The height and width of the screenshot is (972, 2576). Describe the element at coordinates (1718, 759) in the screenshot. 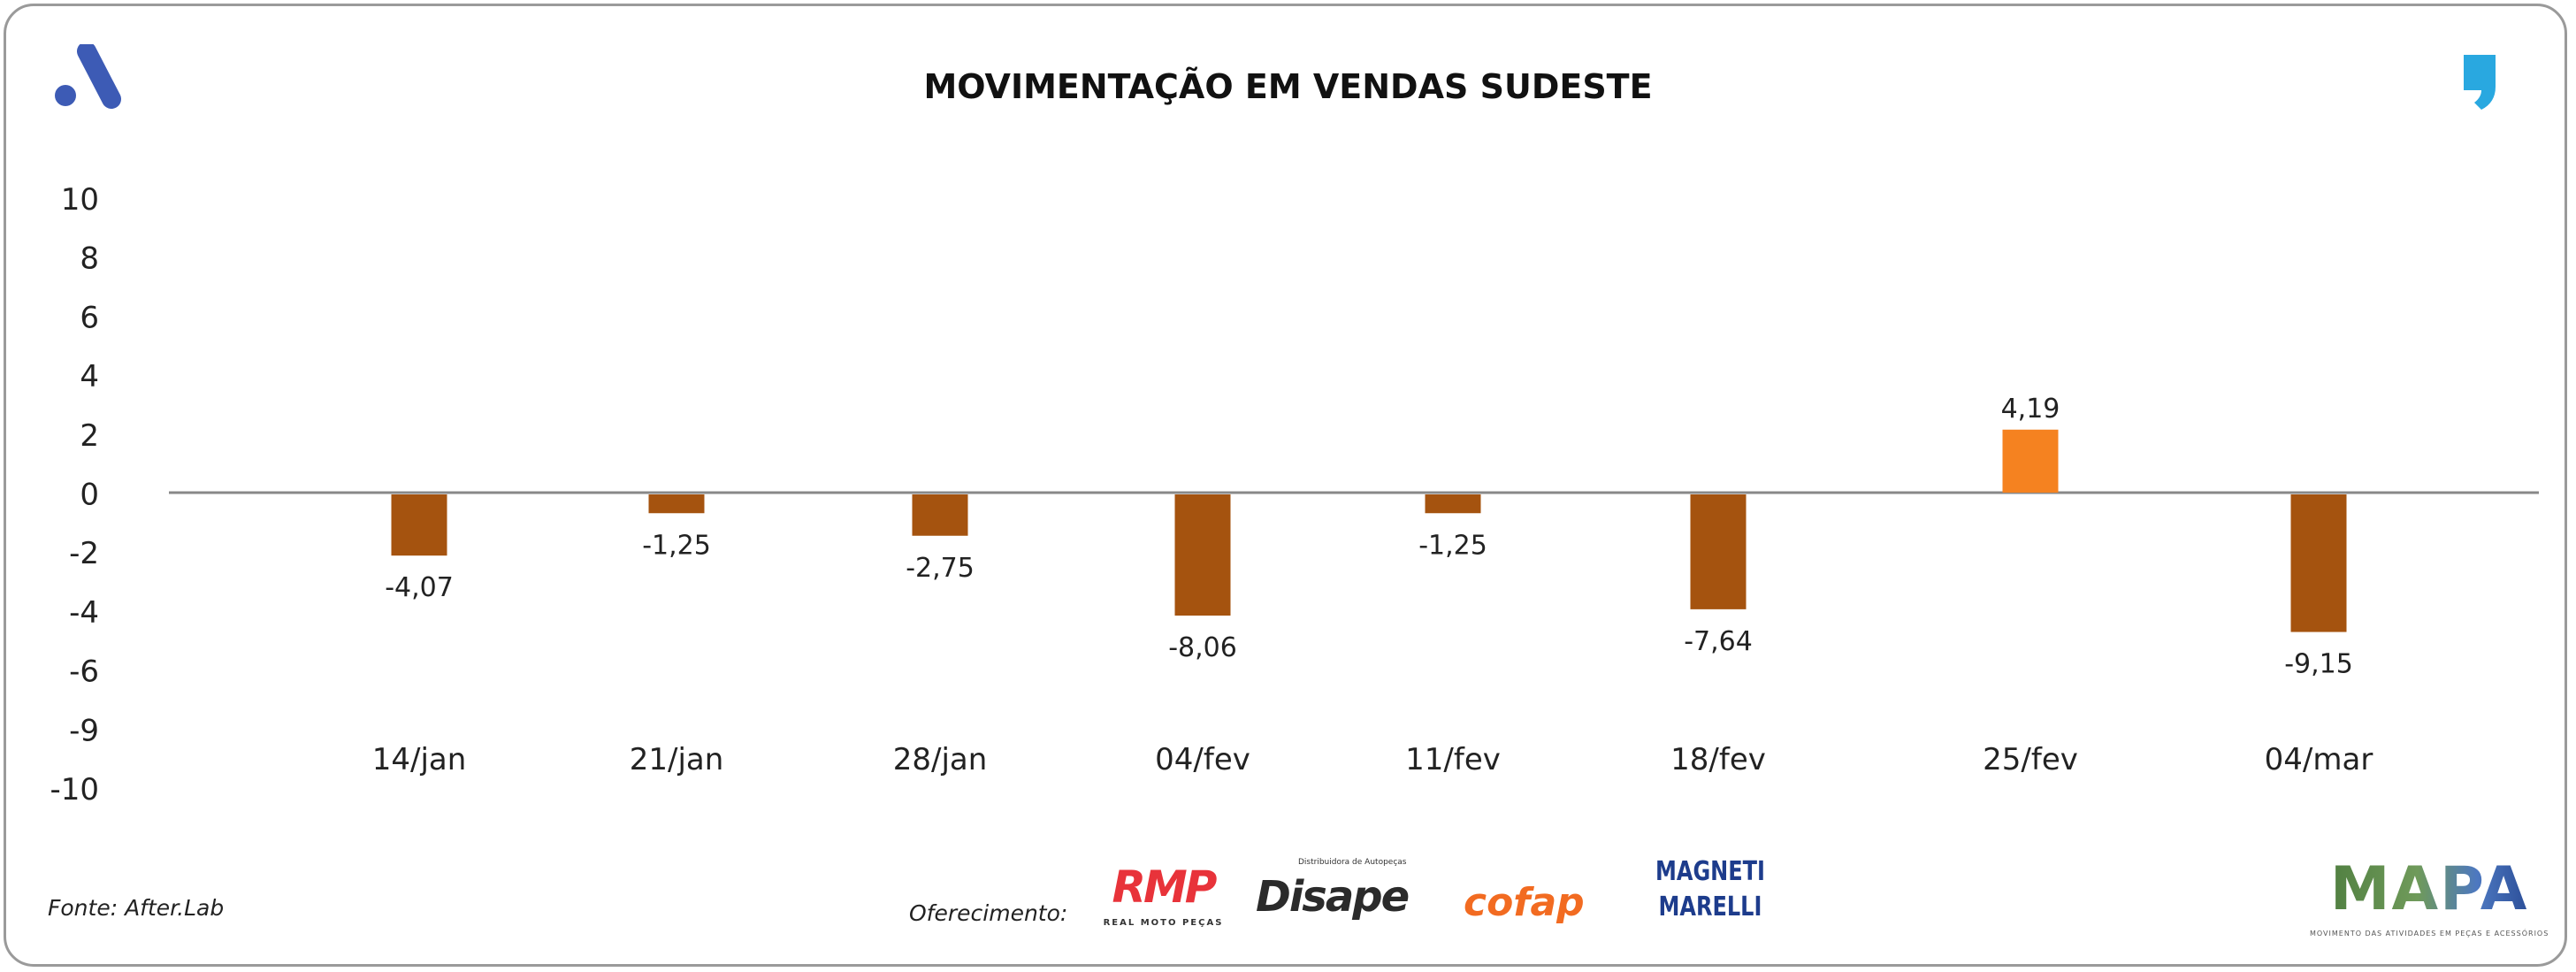

I see `x-tick-label: 18/fev` at that location.